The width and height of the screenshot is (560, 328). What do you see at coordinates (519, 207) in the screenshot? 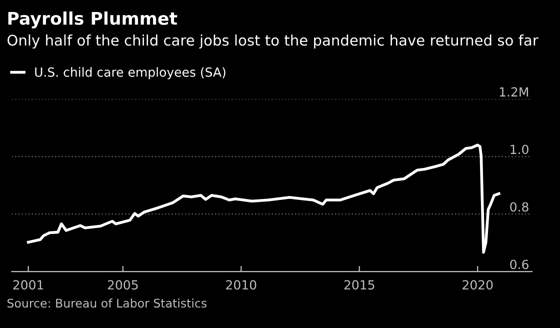
I see `y-tick-label: 0.8` at bounding box center [519, 207].